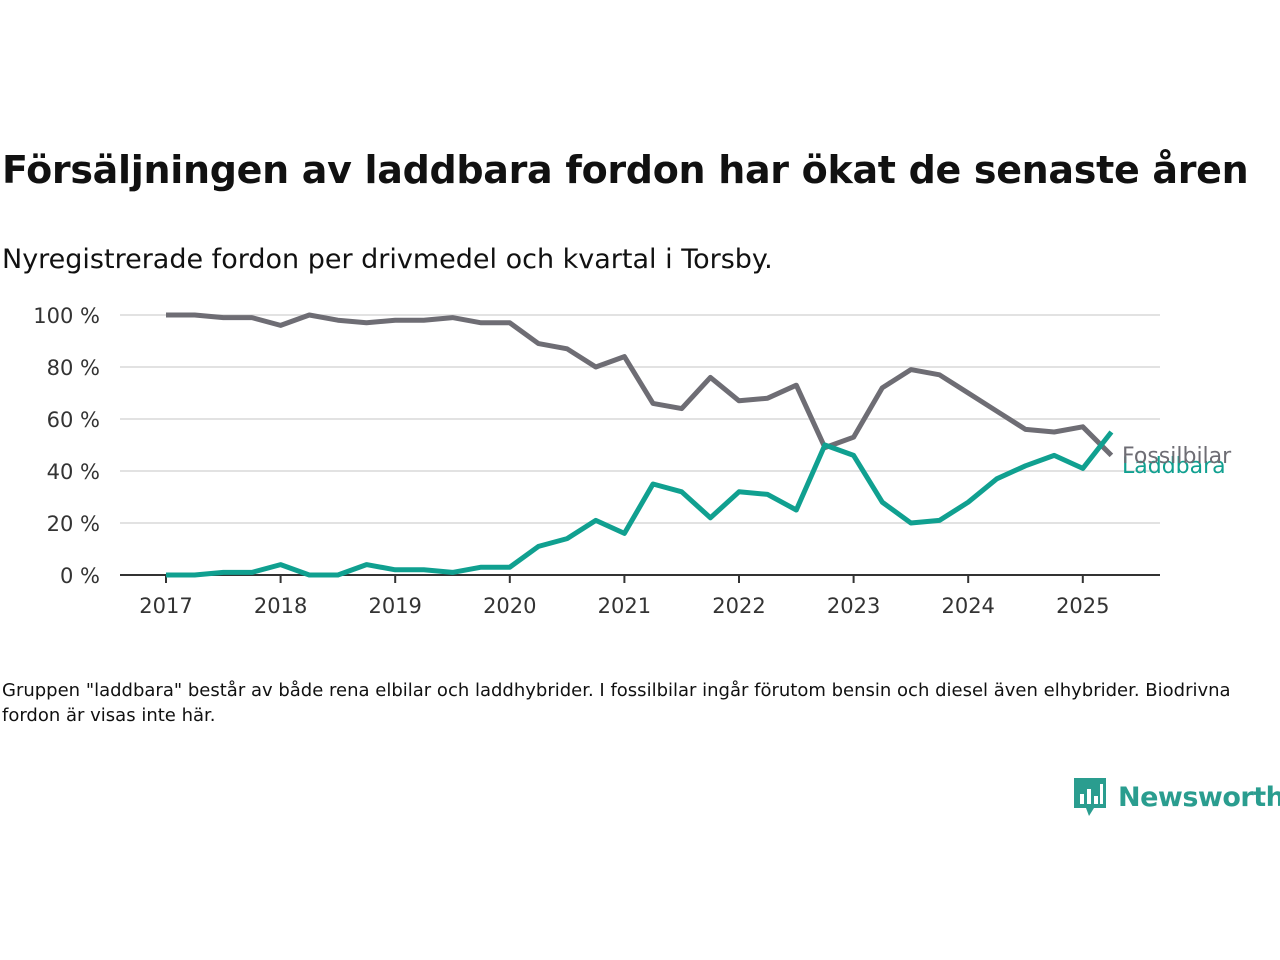 The width and height of the screenshot is (1280, 960). Describe the element at coordinates (73, 420) in the screenshot. I see `y-tick-label: 60 %` at that location.